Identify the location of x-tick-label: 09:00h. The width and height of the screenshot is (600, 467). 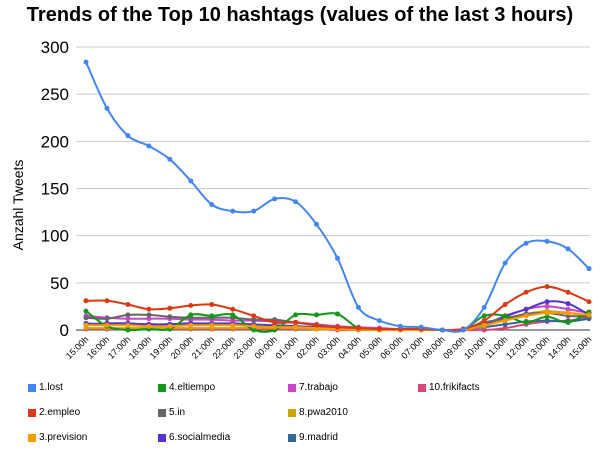
(454, 347).